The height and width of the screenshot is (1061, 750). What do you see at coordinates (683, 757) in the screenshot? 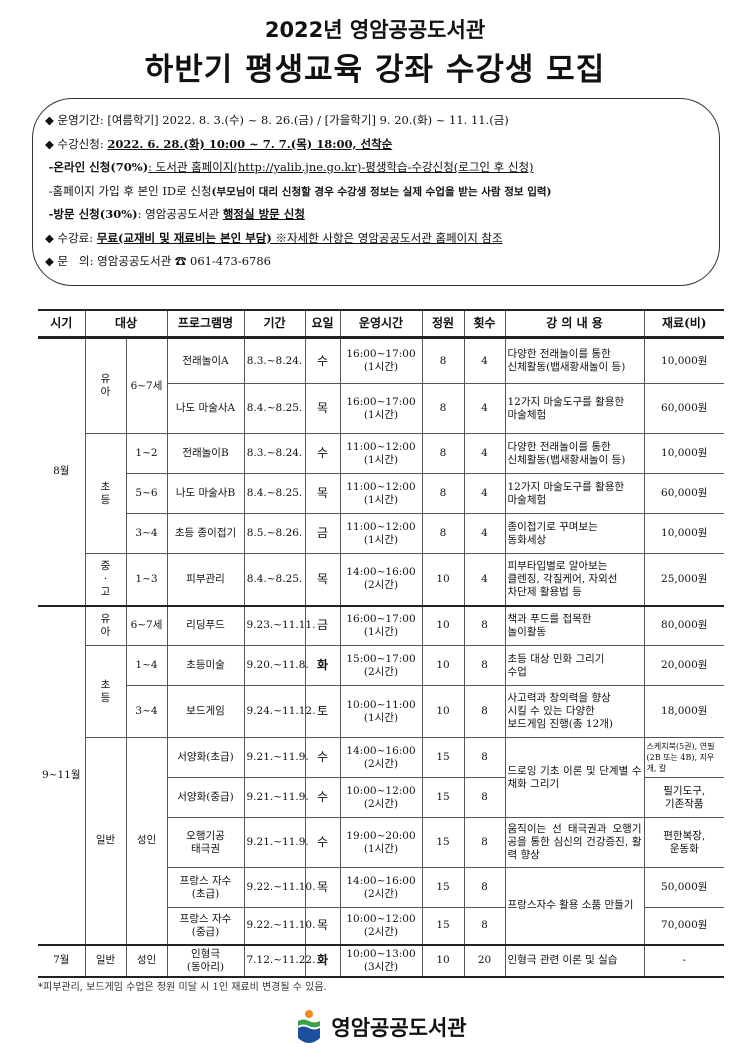
I see `material-fee-cell: 스케치북(5권), 연필(2B 또는 4B), 지우개, 칼` at bounding box center [683, 757].